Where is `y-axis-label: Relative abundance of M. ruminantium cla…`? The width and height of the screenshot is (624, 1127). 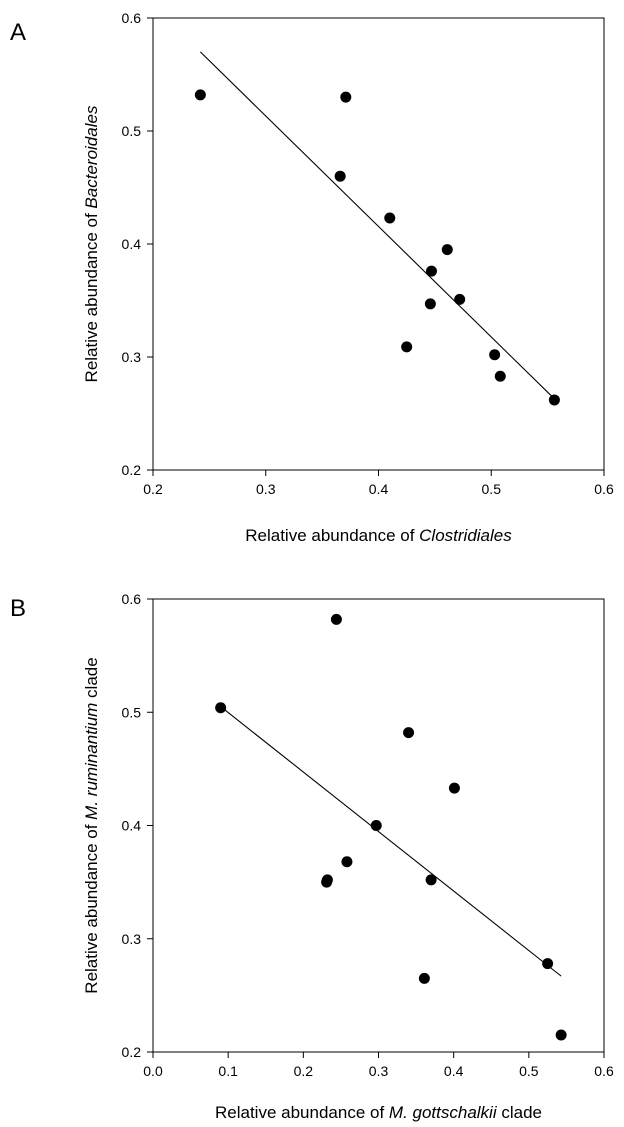 y-axis-label: Relative abundance of M. ruminantium cla… is located at coordinates (91, 825).